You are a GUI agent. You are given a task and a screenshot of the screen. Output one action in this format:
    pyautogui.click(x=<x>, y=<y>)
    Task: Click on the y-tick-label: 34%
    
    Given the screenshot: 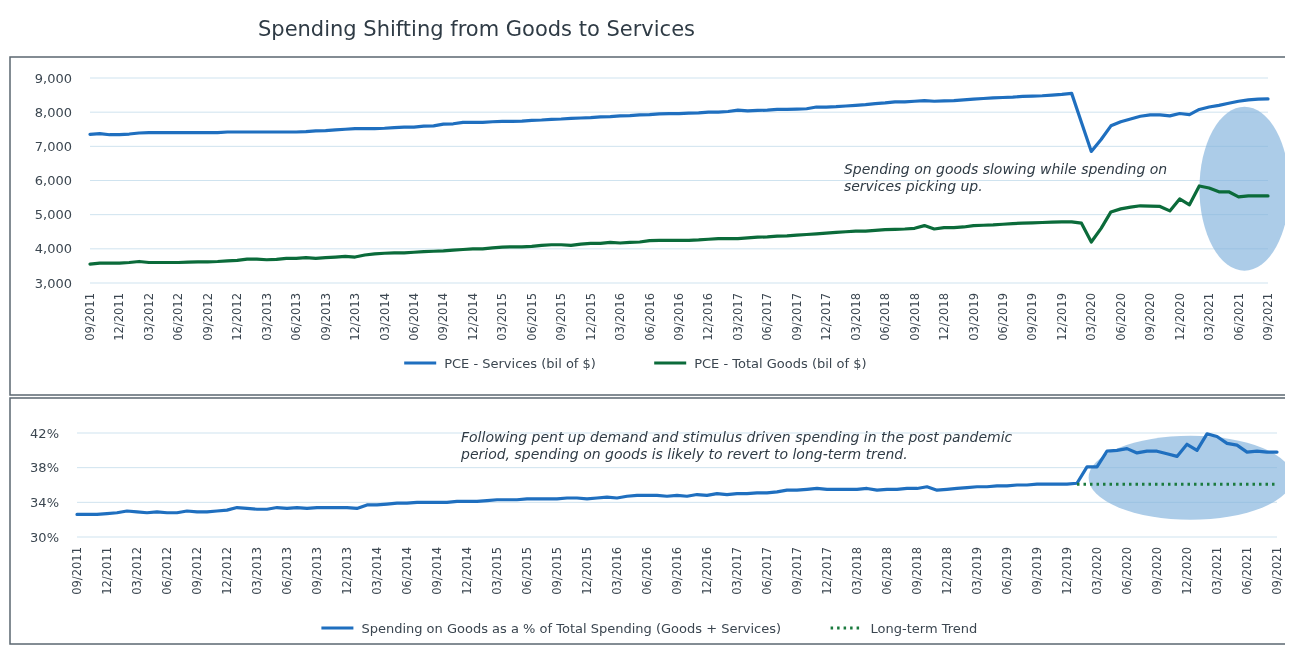 What is the action you would take?
    pyautogui.click(x=44, y=502)
    